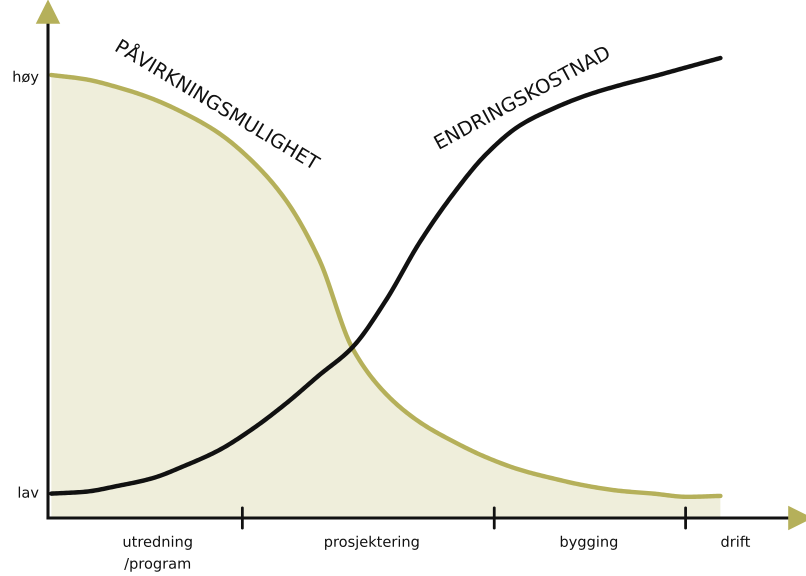  What do you see at coordinates (735, 541) in the screenshot?
I see `text: drift` at bounding box center [735, 541].